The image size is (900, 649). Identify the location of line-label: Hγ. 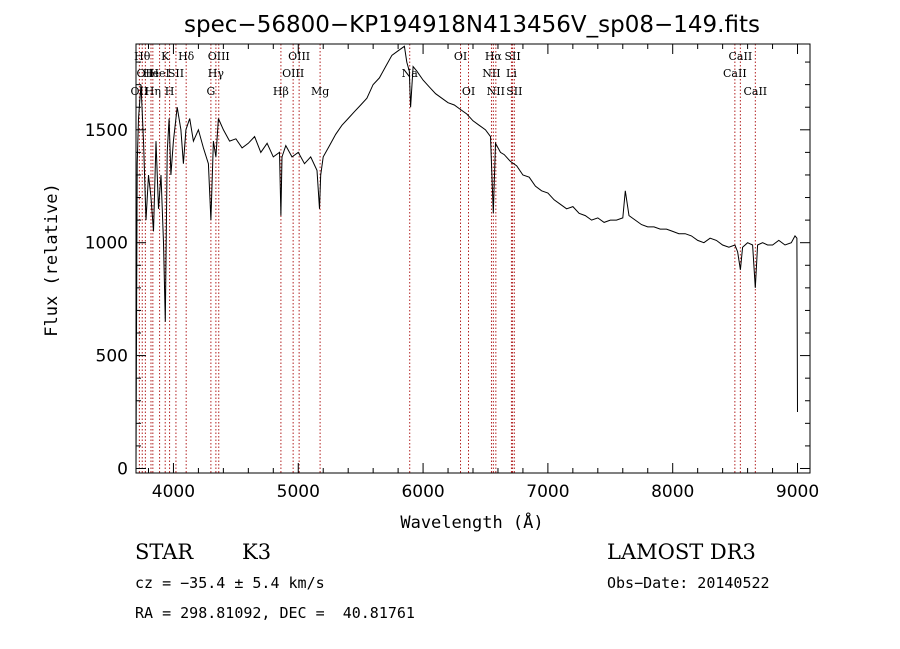
(216, 73).